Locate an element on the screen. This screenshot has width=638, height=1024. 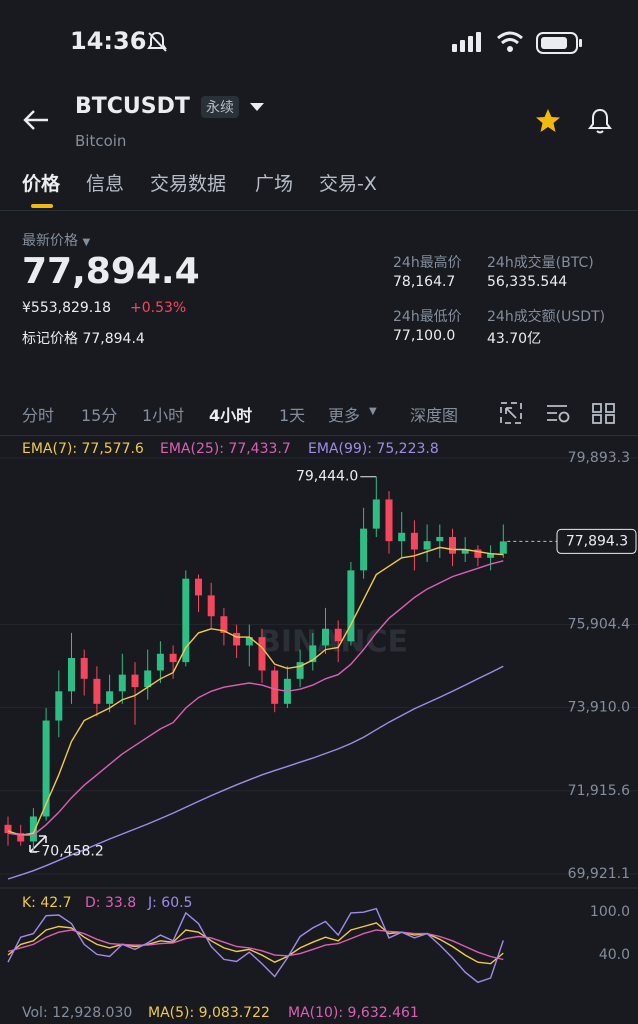
stat-value: 77,100.0 is located at coordinates (424, 336).